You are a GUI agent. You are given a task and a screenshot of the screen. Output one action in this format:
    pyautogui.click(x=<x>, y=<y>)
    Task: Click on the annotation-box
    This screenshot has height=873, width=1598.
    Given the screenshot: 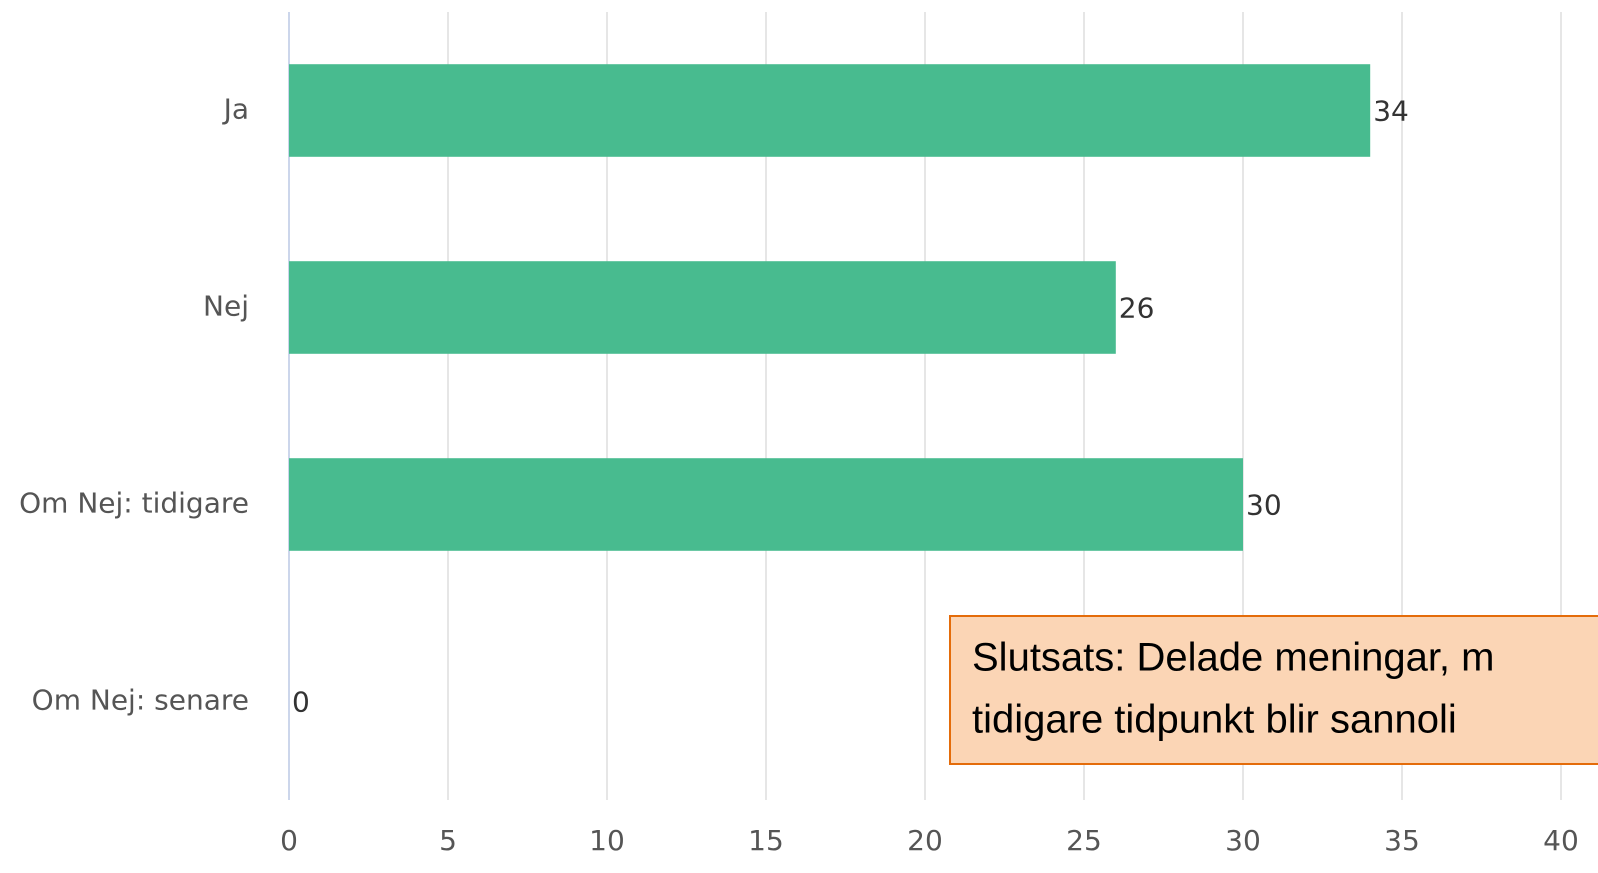 What is the action you would take?
    pyautogui.click(x=1273, y=690)
    